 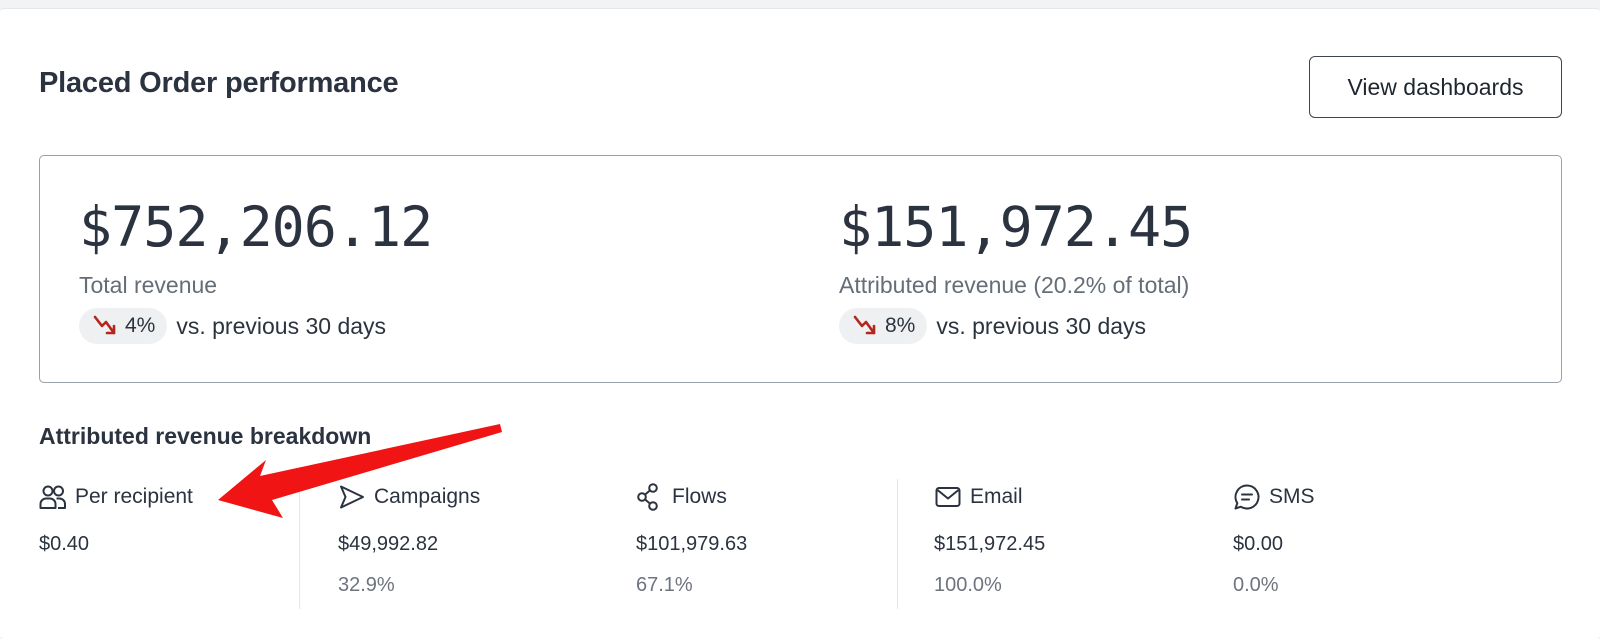 I want to click on breakdown-label: SMS, so click(x=1292, y=496).